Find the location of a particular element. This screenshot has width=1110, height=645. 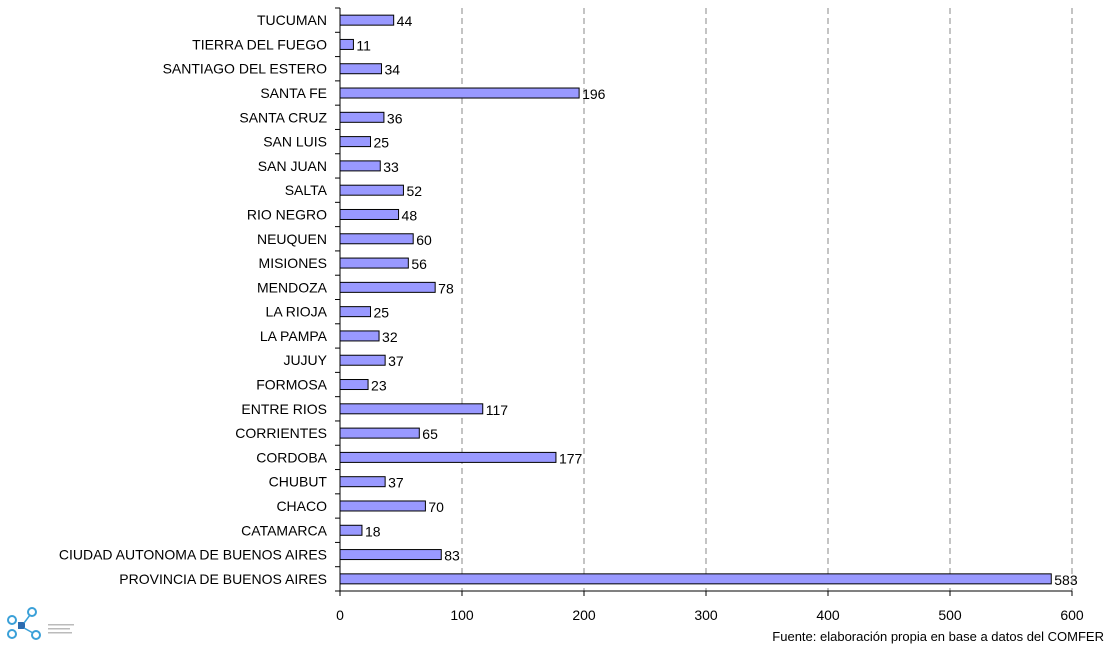

x-tick-labels: 0 100 200 300 400 500 600 is located at coordinates (710, 615).